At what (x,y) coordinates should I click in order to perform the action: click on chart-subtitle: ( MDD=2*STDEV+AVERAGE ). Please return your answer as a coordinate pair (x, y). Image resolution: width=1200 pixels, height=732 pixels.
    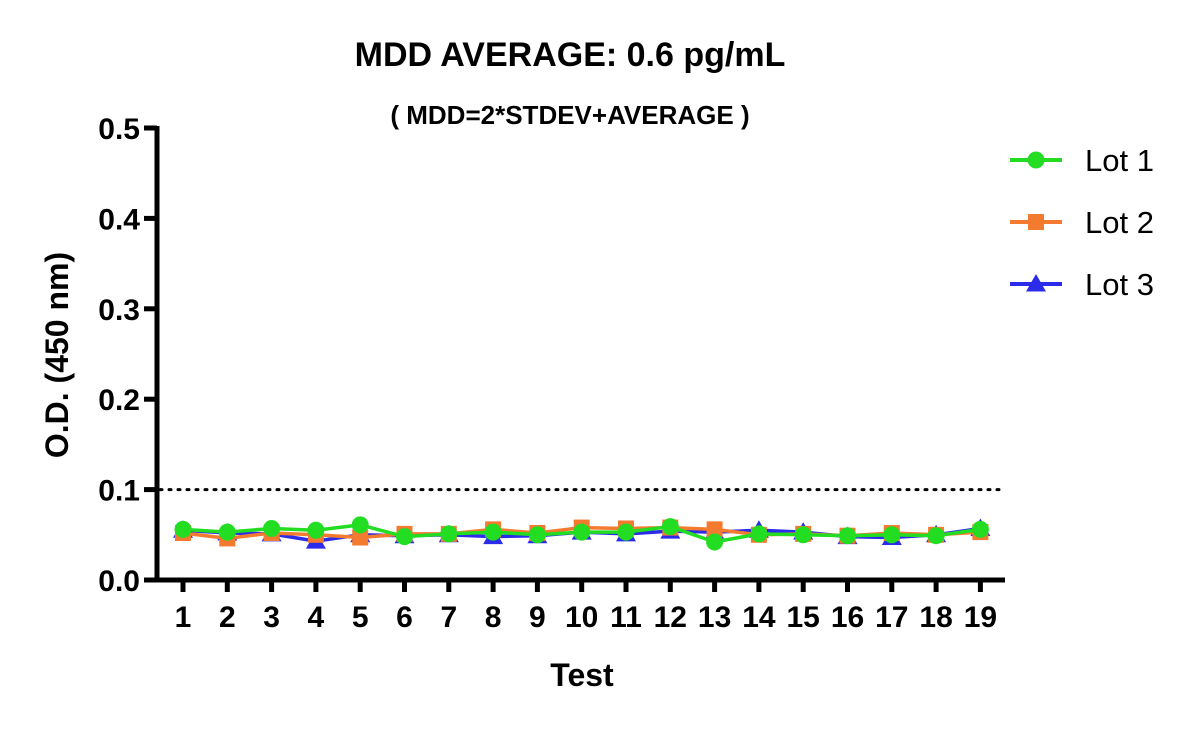
    Looking at the image, I should click on (569, 115).